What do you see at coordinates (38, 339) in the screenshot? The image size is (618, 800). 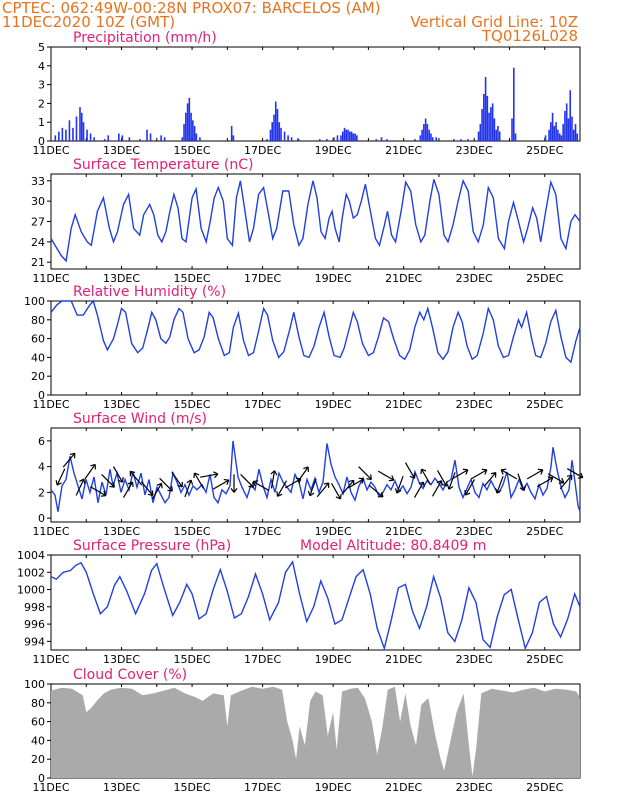 I see `panel-3-ytick-label: 60` at bounding box center [38, 339].